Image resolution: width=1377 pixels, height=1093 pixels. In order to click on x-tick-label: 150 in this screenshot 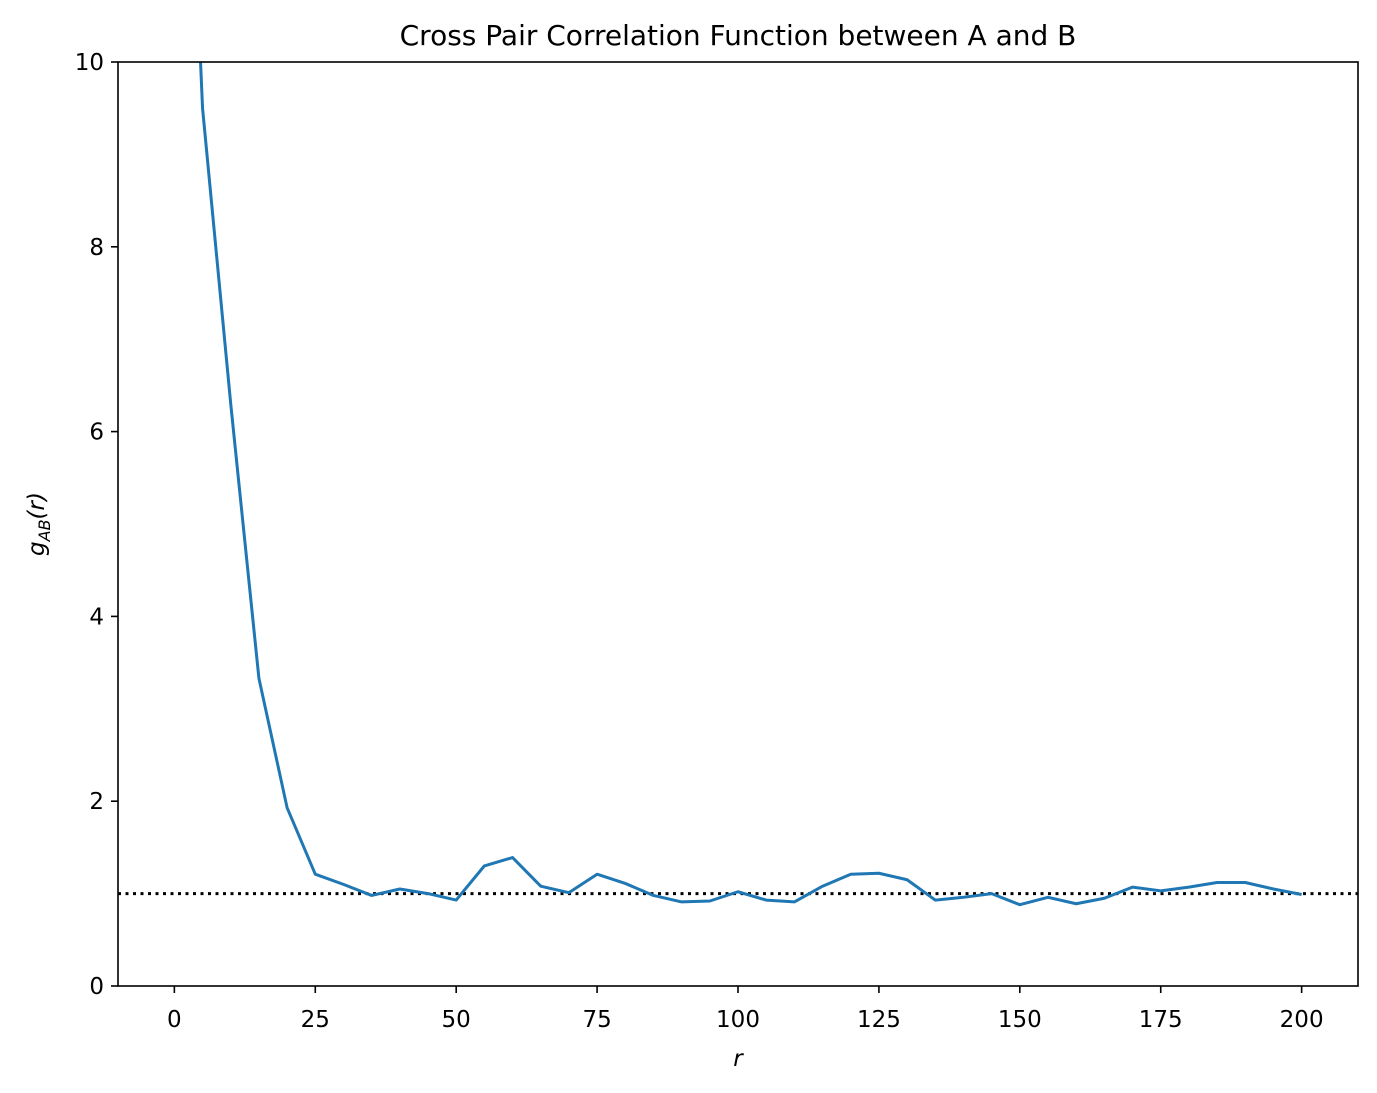, I will do `click(1020, 1020)`.